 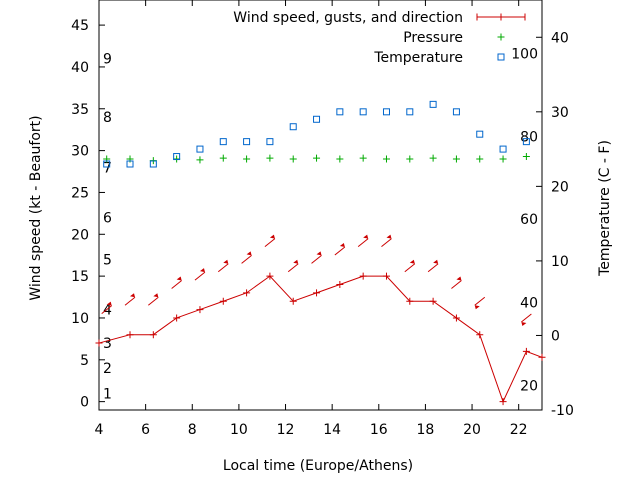 What do you see at coordinates (426, 430) in the screenshot?
I see `x-tick-label: 18` at bounding box center [426, 430].